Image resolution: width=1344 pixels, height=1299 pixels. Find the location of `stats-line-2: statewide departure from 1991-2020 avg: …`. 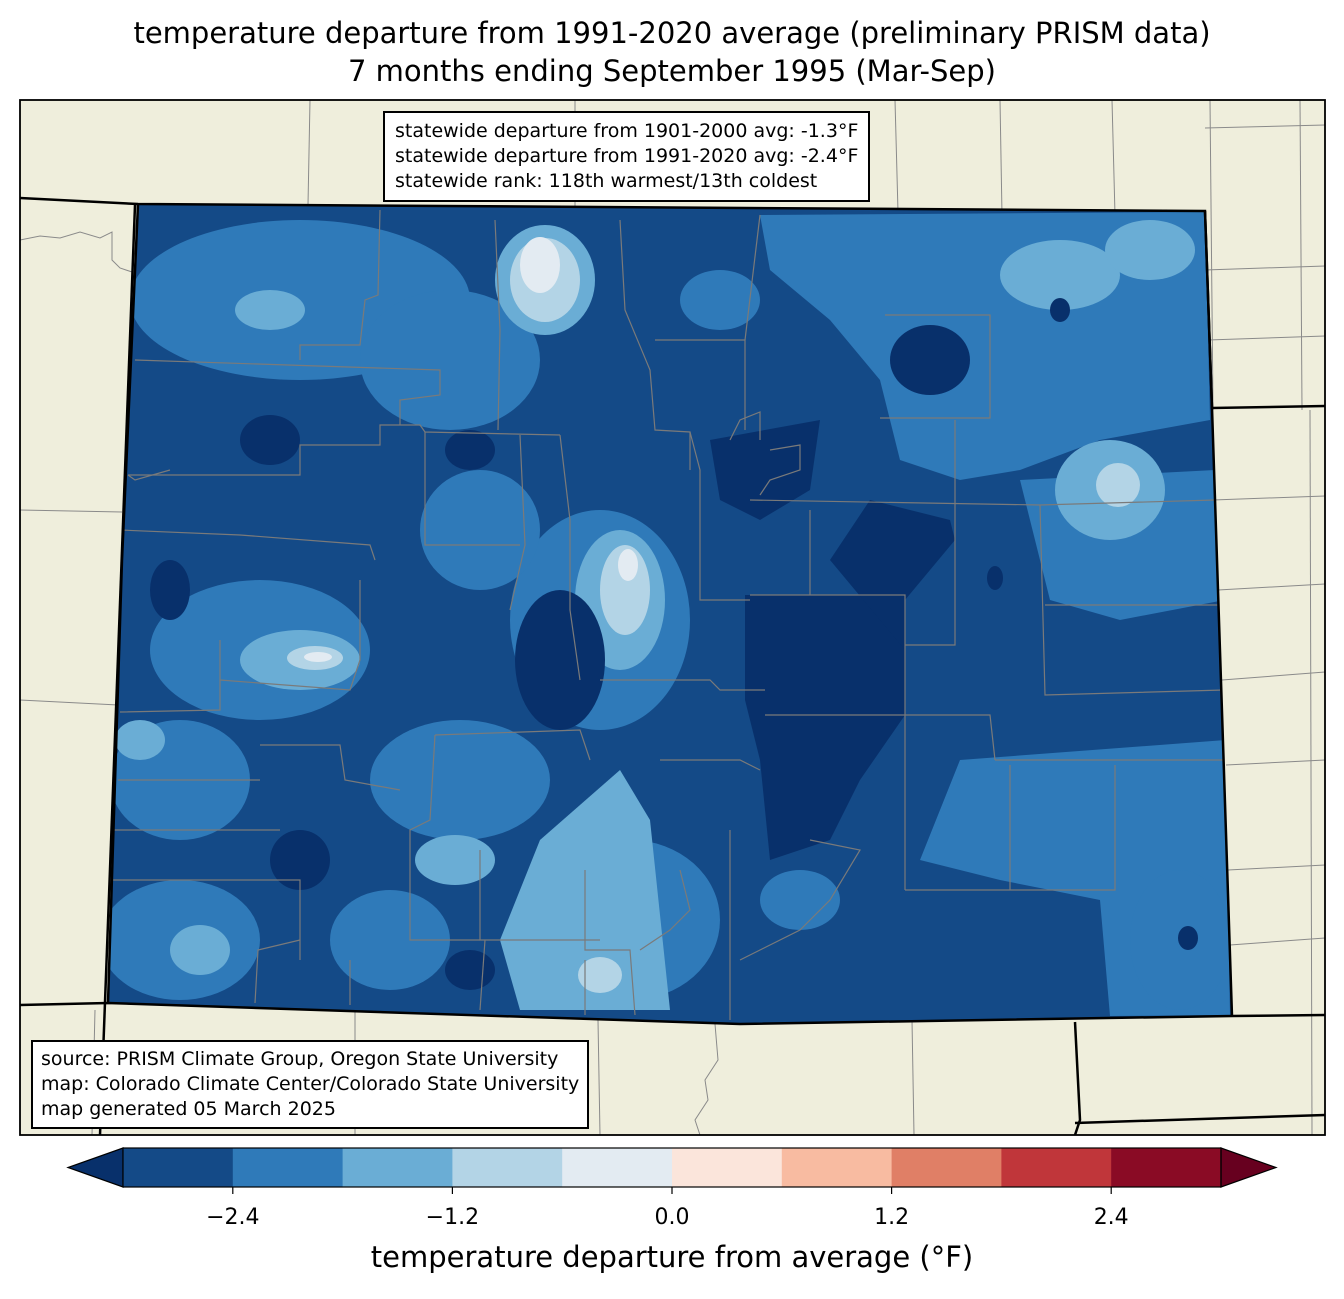

stats-line-2: statewide departure from 1991-2020 avg: … is located at coordinates (627, 156).